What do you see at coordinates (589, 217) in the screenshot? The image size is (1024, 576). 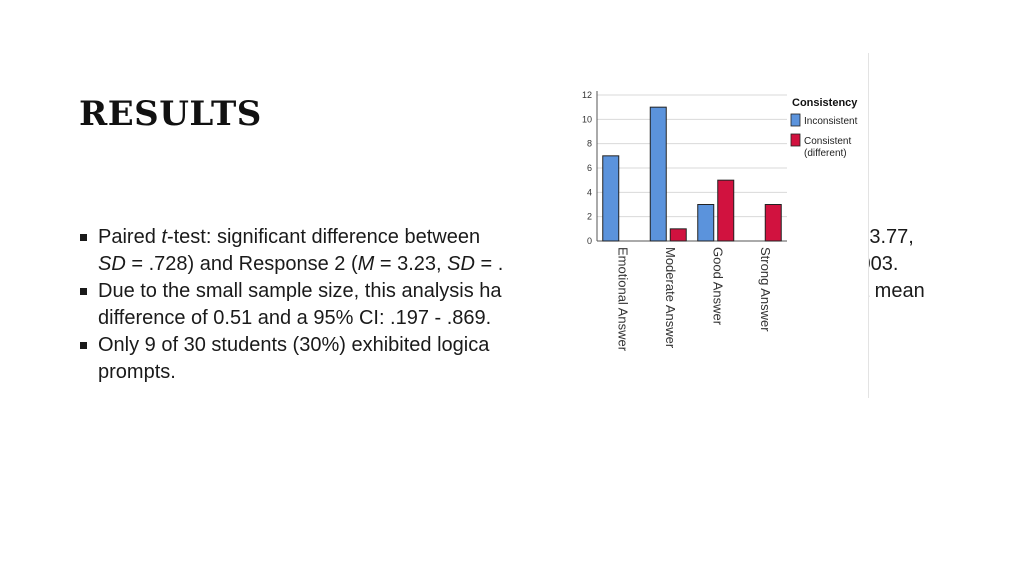 I see `y-tick-label: 2` at bounding box center [589, 217].